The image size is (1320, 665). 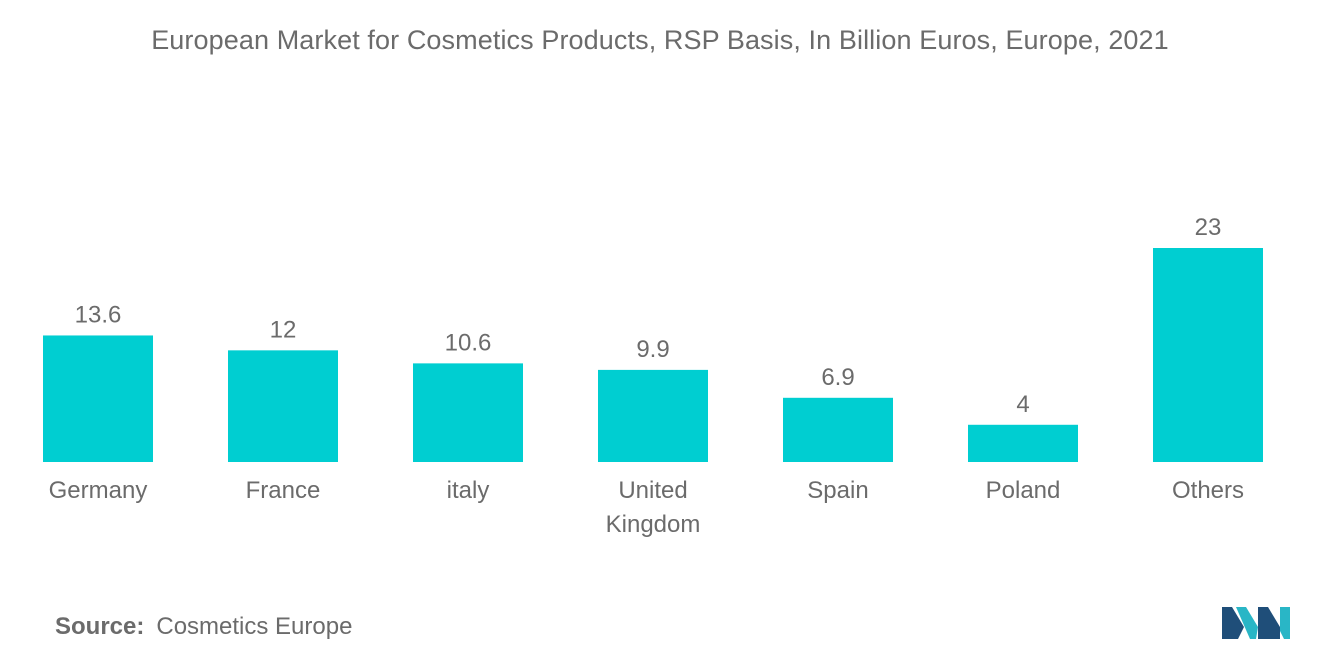 I want to click on category-label: France, so click(x=283, y=490).